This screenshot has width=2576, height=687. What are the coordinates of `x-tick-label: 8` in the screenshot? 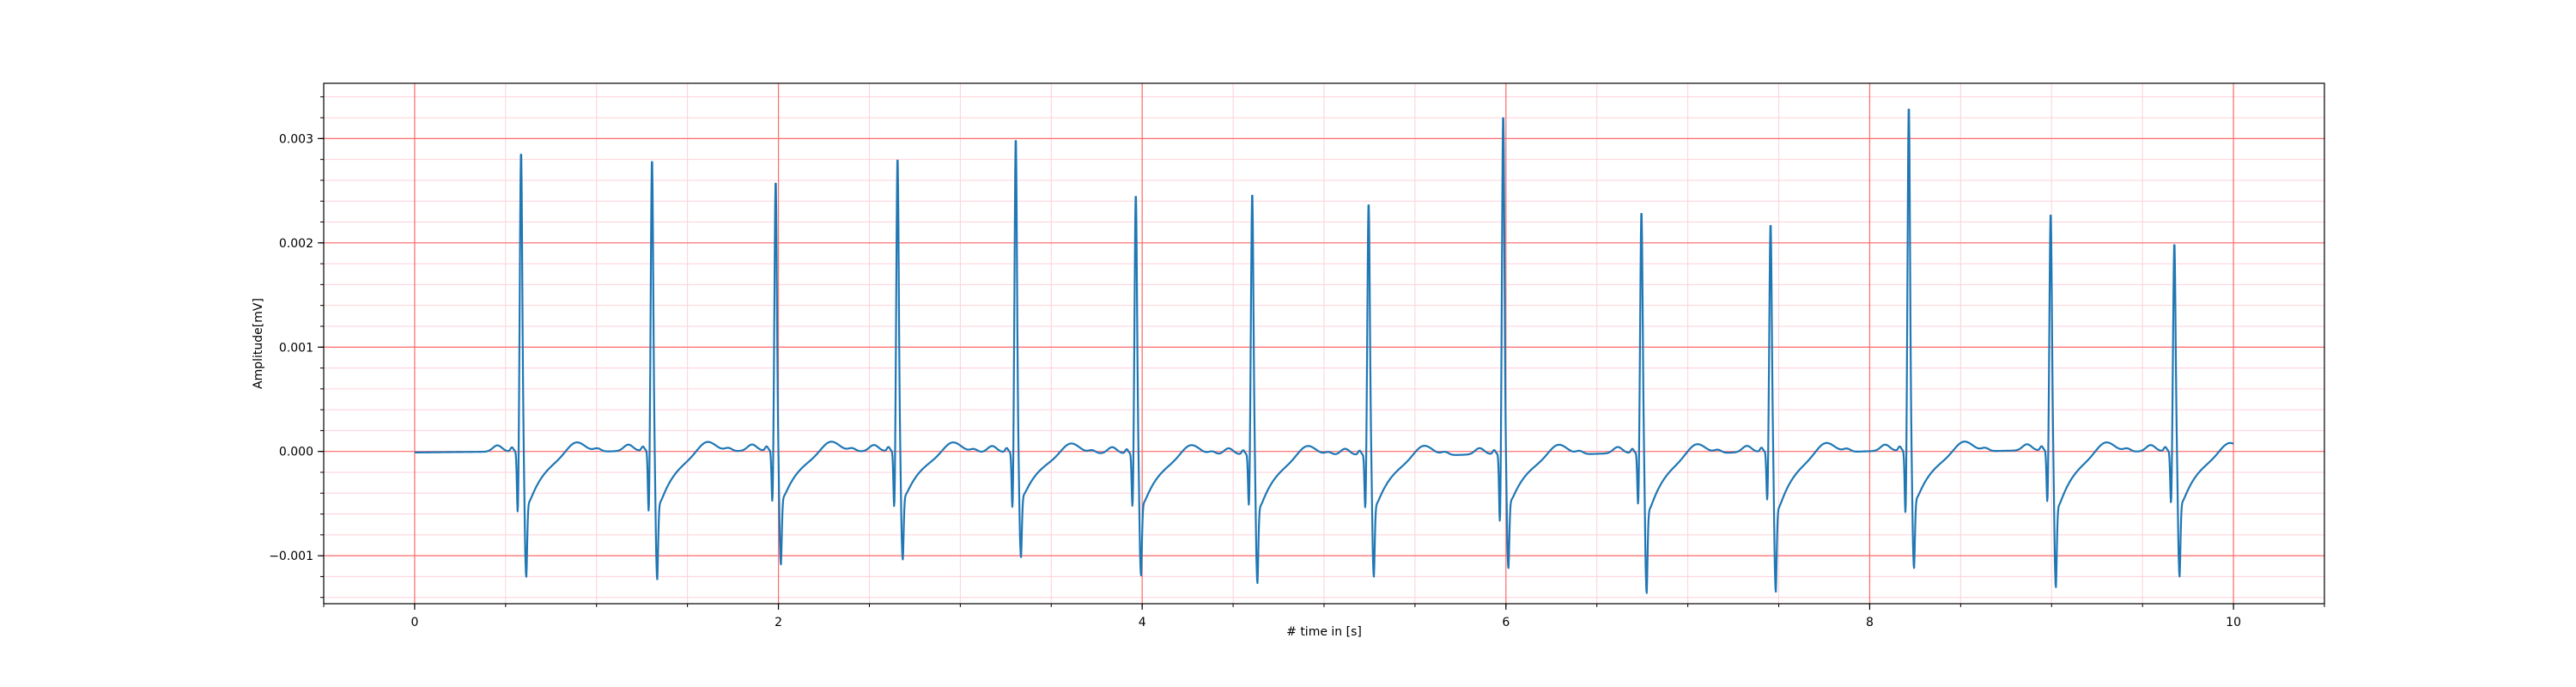 It's located at (1870, 622).